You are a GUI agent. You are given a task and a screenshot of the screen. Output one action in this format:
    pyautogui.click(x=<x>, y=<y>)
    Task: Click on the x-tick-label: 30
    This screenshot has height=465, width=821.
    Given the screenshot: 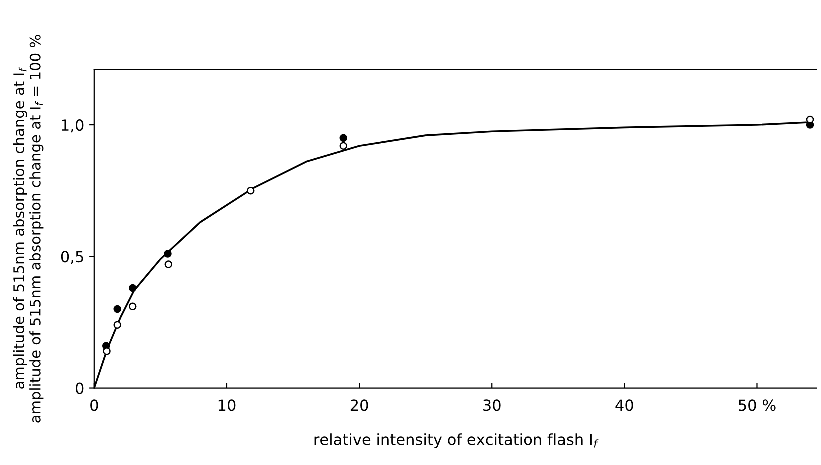 What is the action you would take?
    pyautogui.click(x=492, y=406)
    